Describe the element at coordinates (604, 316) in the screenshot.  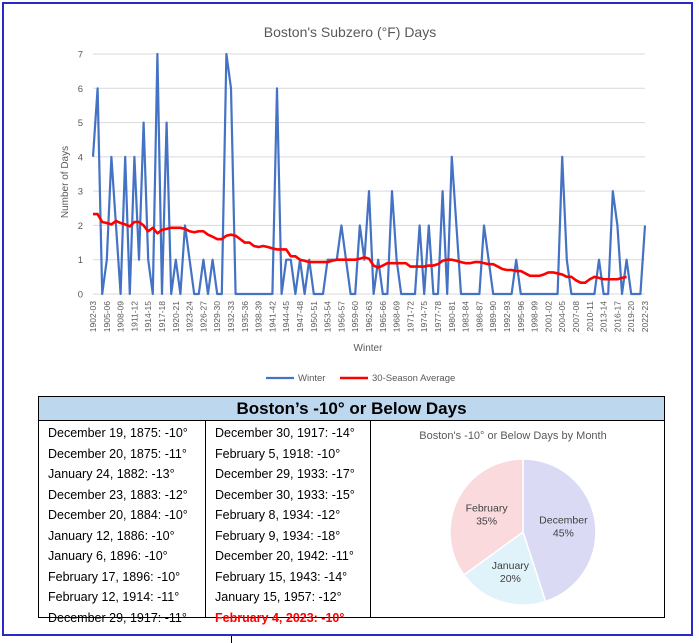
I see `x-tick-label: 2013-14` at that location.